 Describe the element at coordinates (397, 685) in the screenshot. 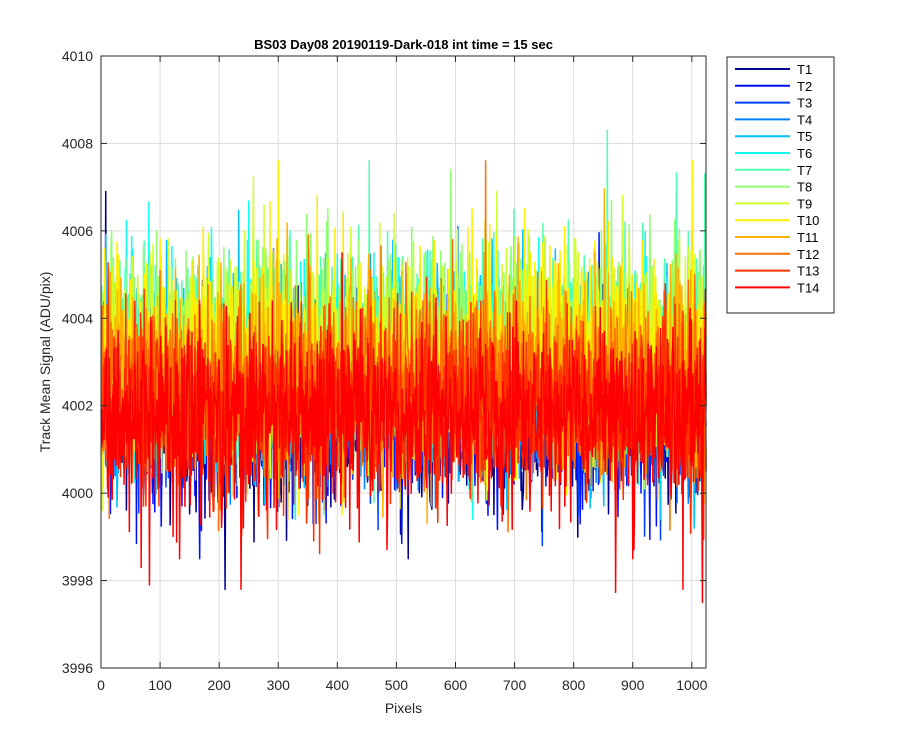

I see `x-tick-label: 500` at that location.